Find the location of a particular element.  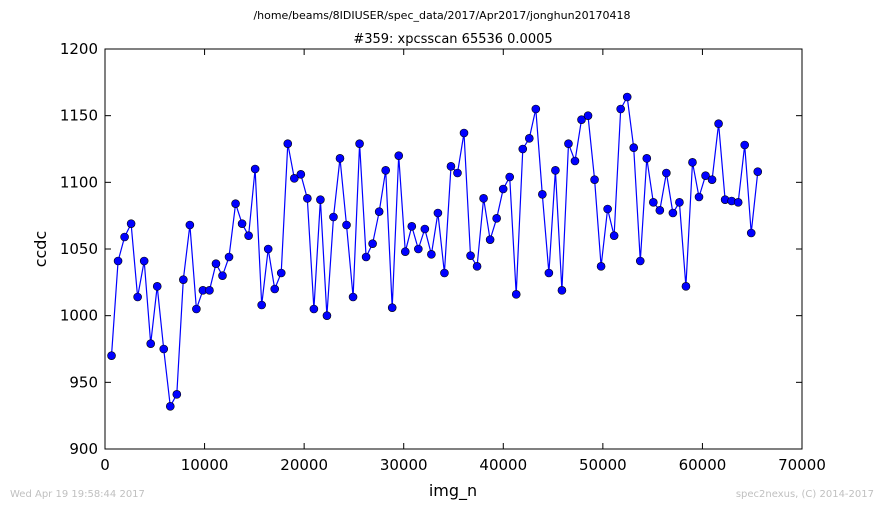

x-tick-label: 40000 is located at coordinates (503, 465).